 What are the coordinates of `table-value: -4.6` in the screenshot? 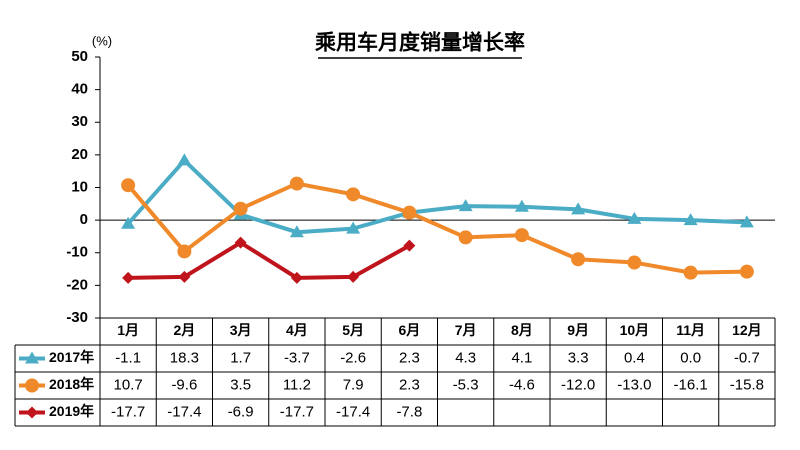 It's located at (522, 384).